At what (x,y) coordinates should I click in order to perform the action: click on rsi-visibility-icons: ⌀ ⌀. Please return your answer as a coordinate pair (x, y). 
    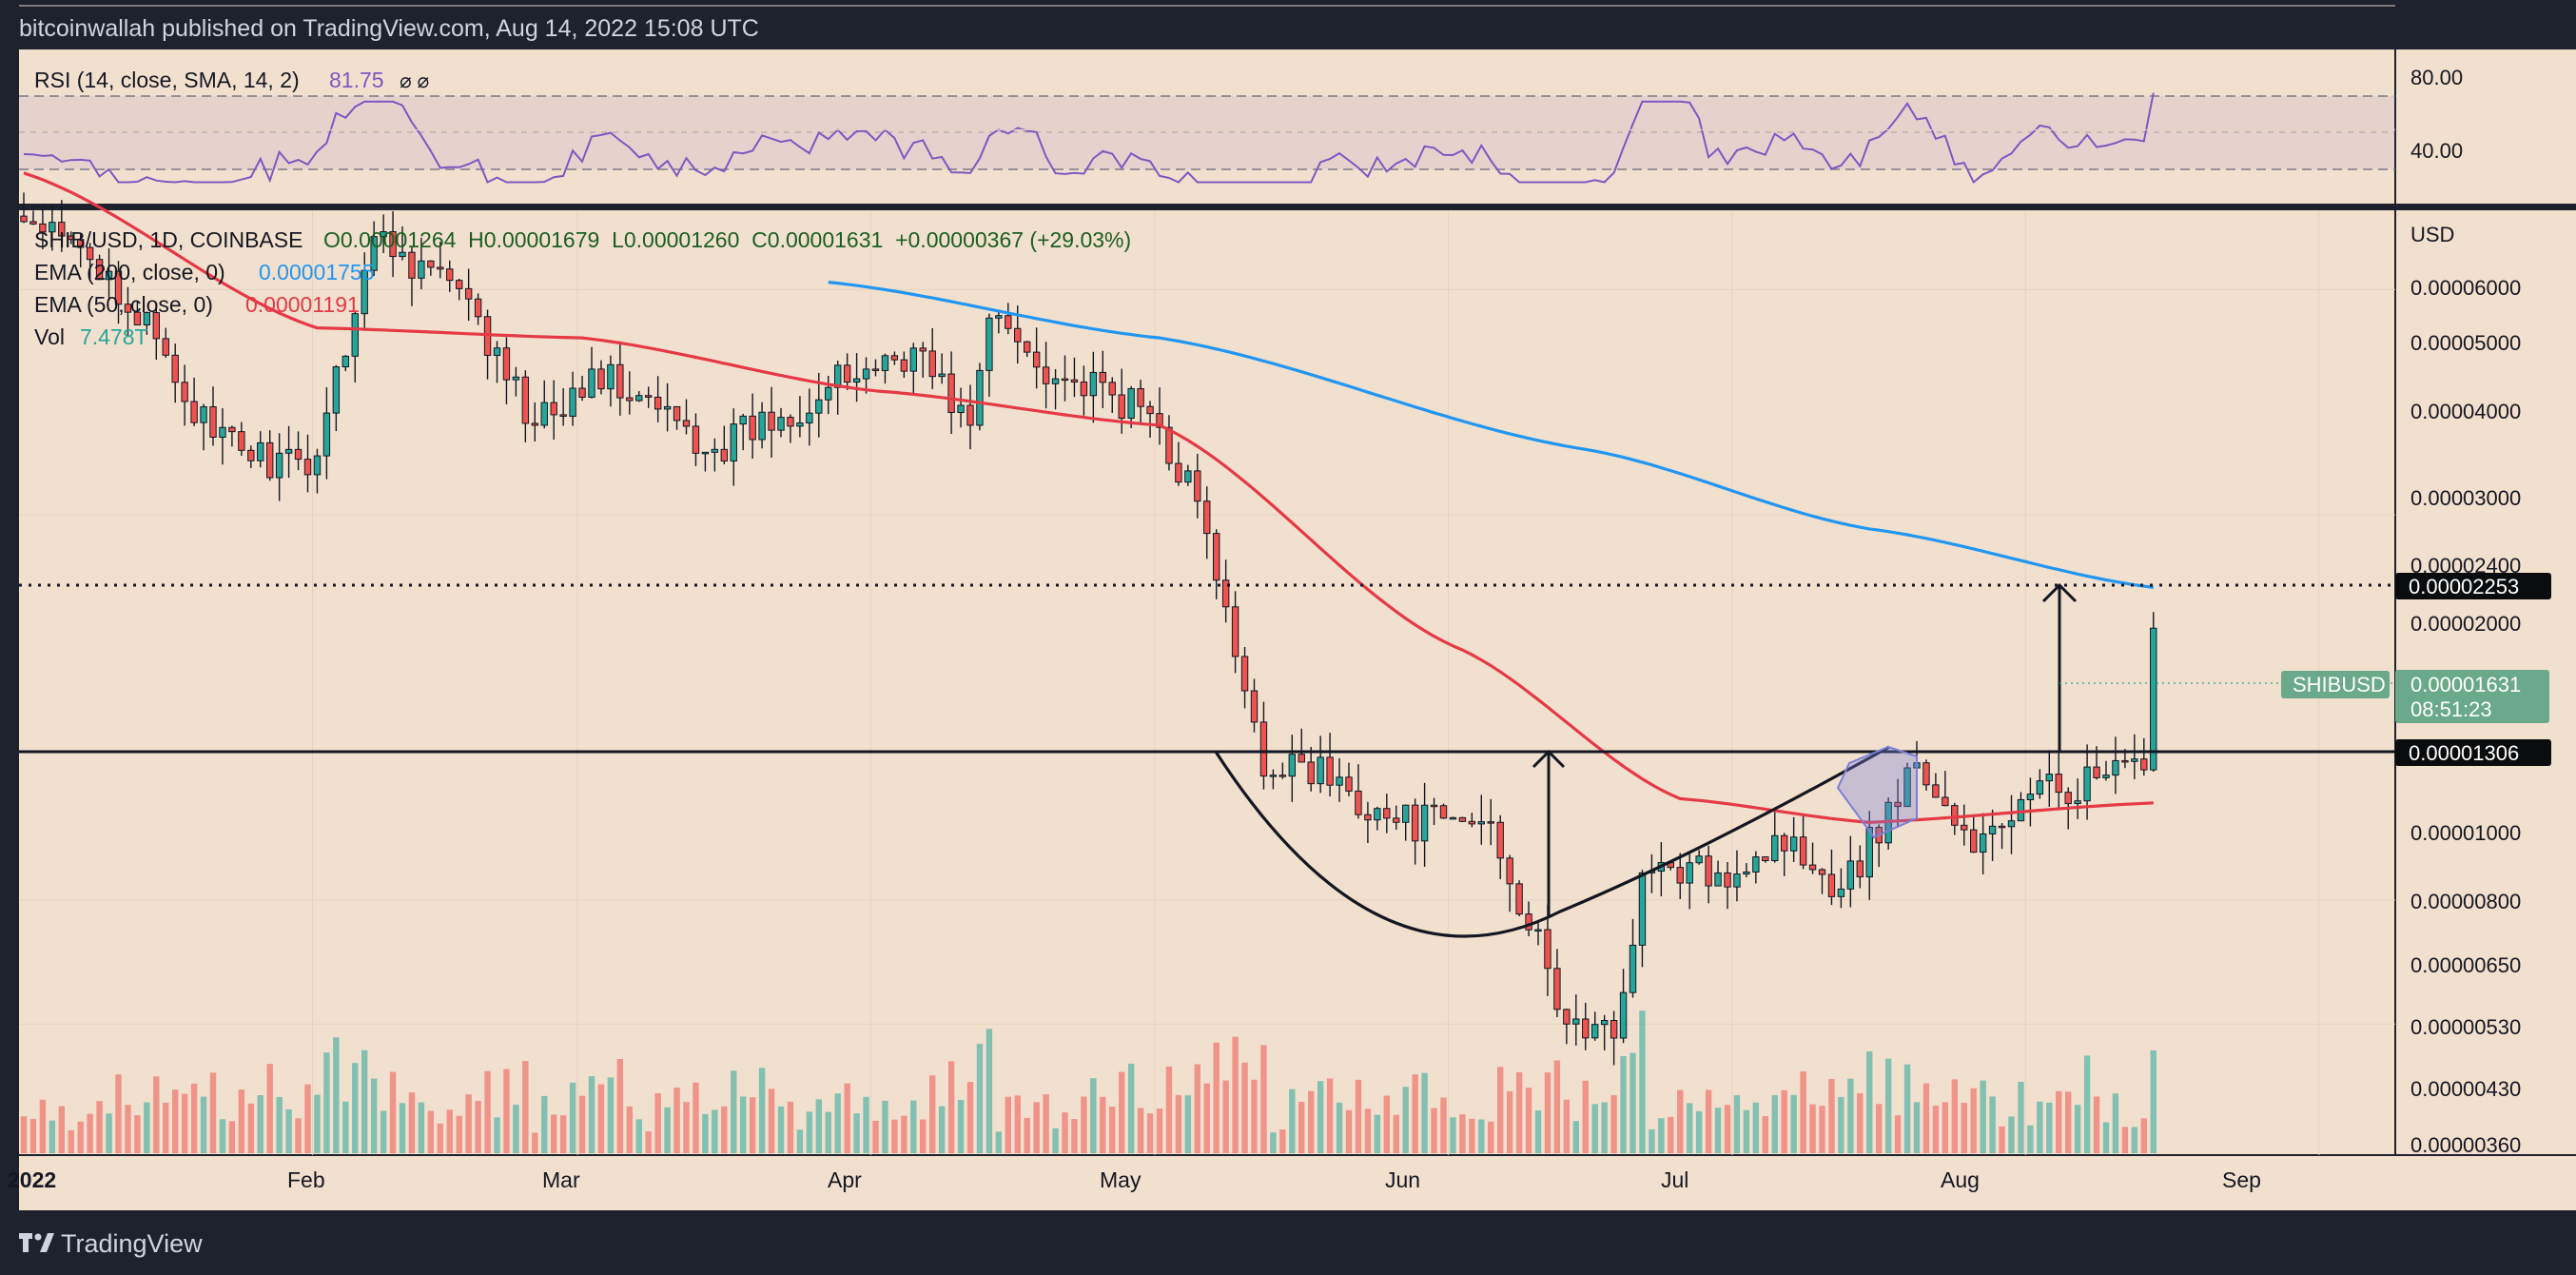
    Looking at the image, I should click on (415, 81).